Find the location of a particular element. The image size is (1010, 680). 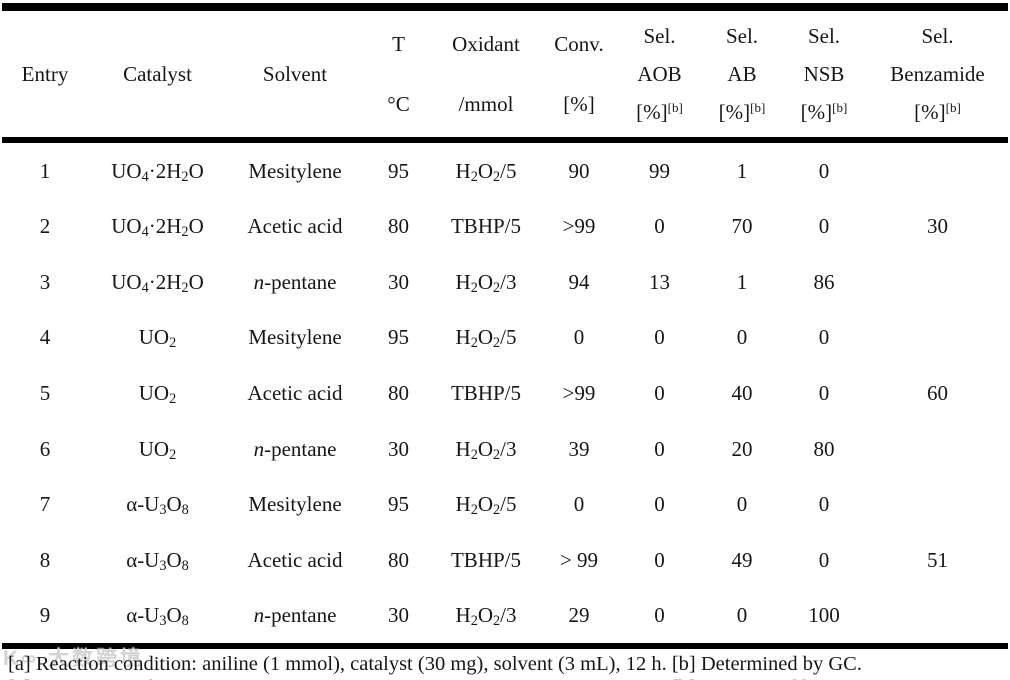

table-row: 4 UO2 Mesitylene 95 H2O2/5 0 0 0 0 is located at coordinates (505, 338).